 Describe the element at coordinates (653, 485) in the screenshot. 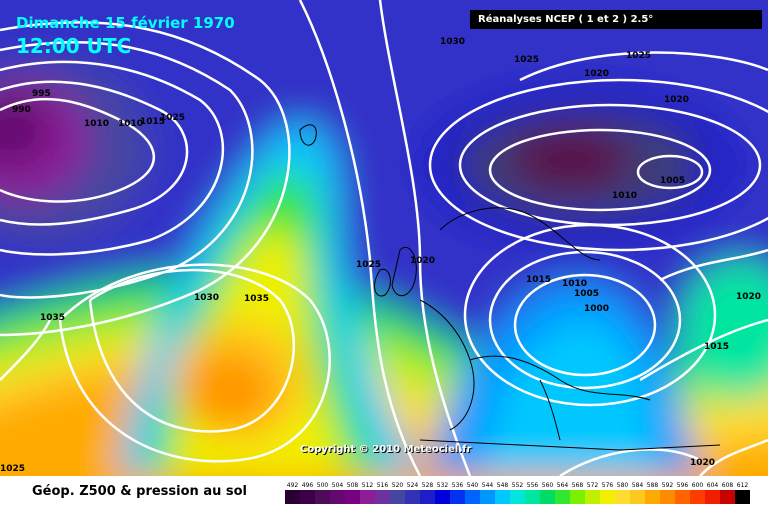

I see `scale-value: 588` at that location.